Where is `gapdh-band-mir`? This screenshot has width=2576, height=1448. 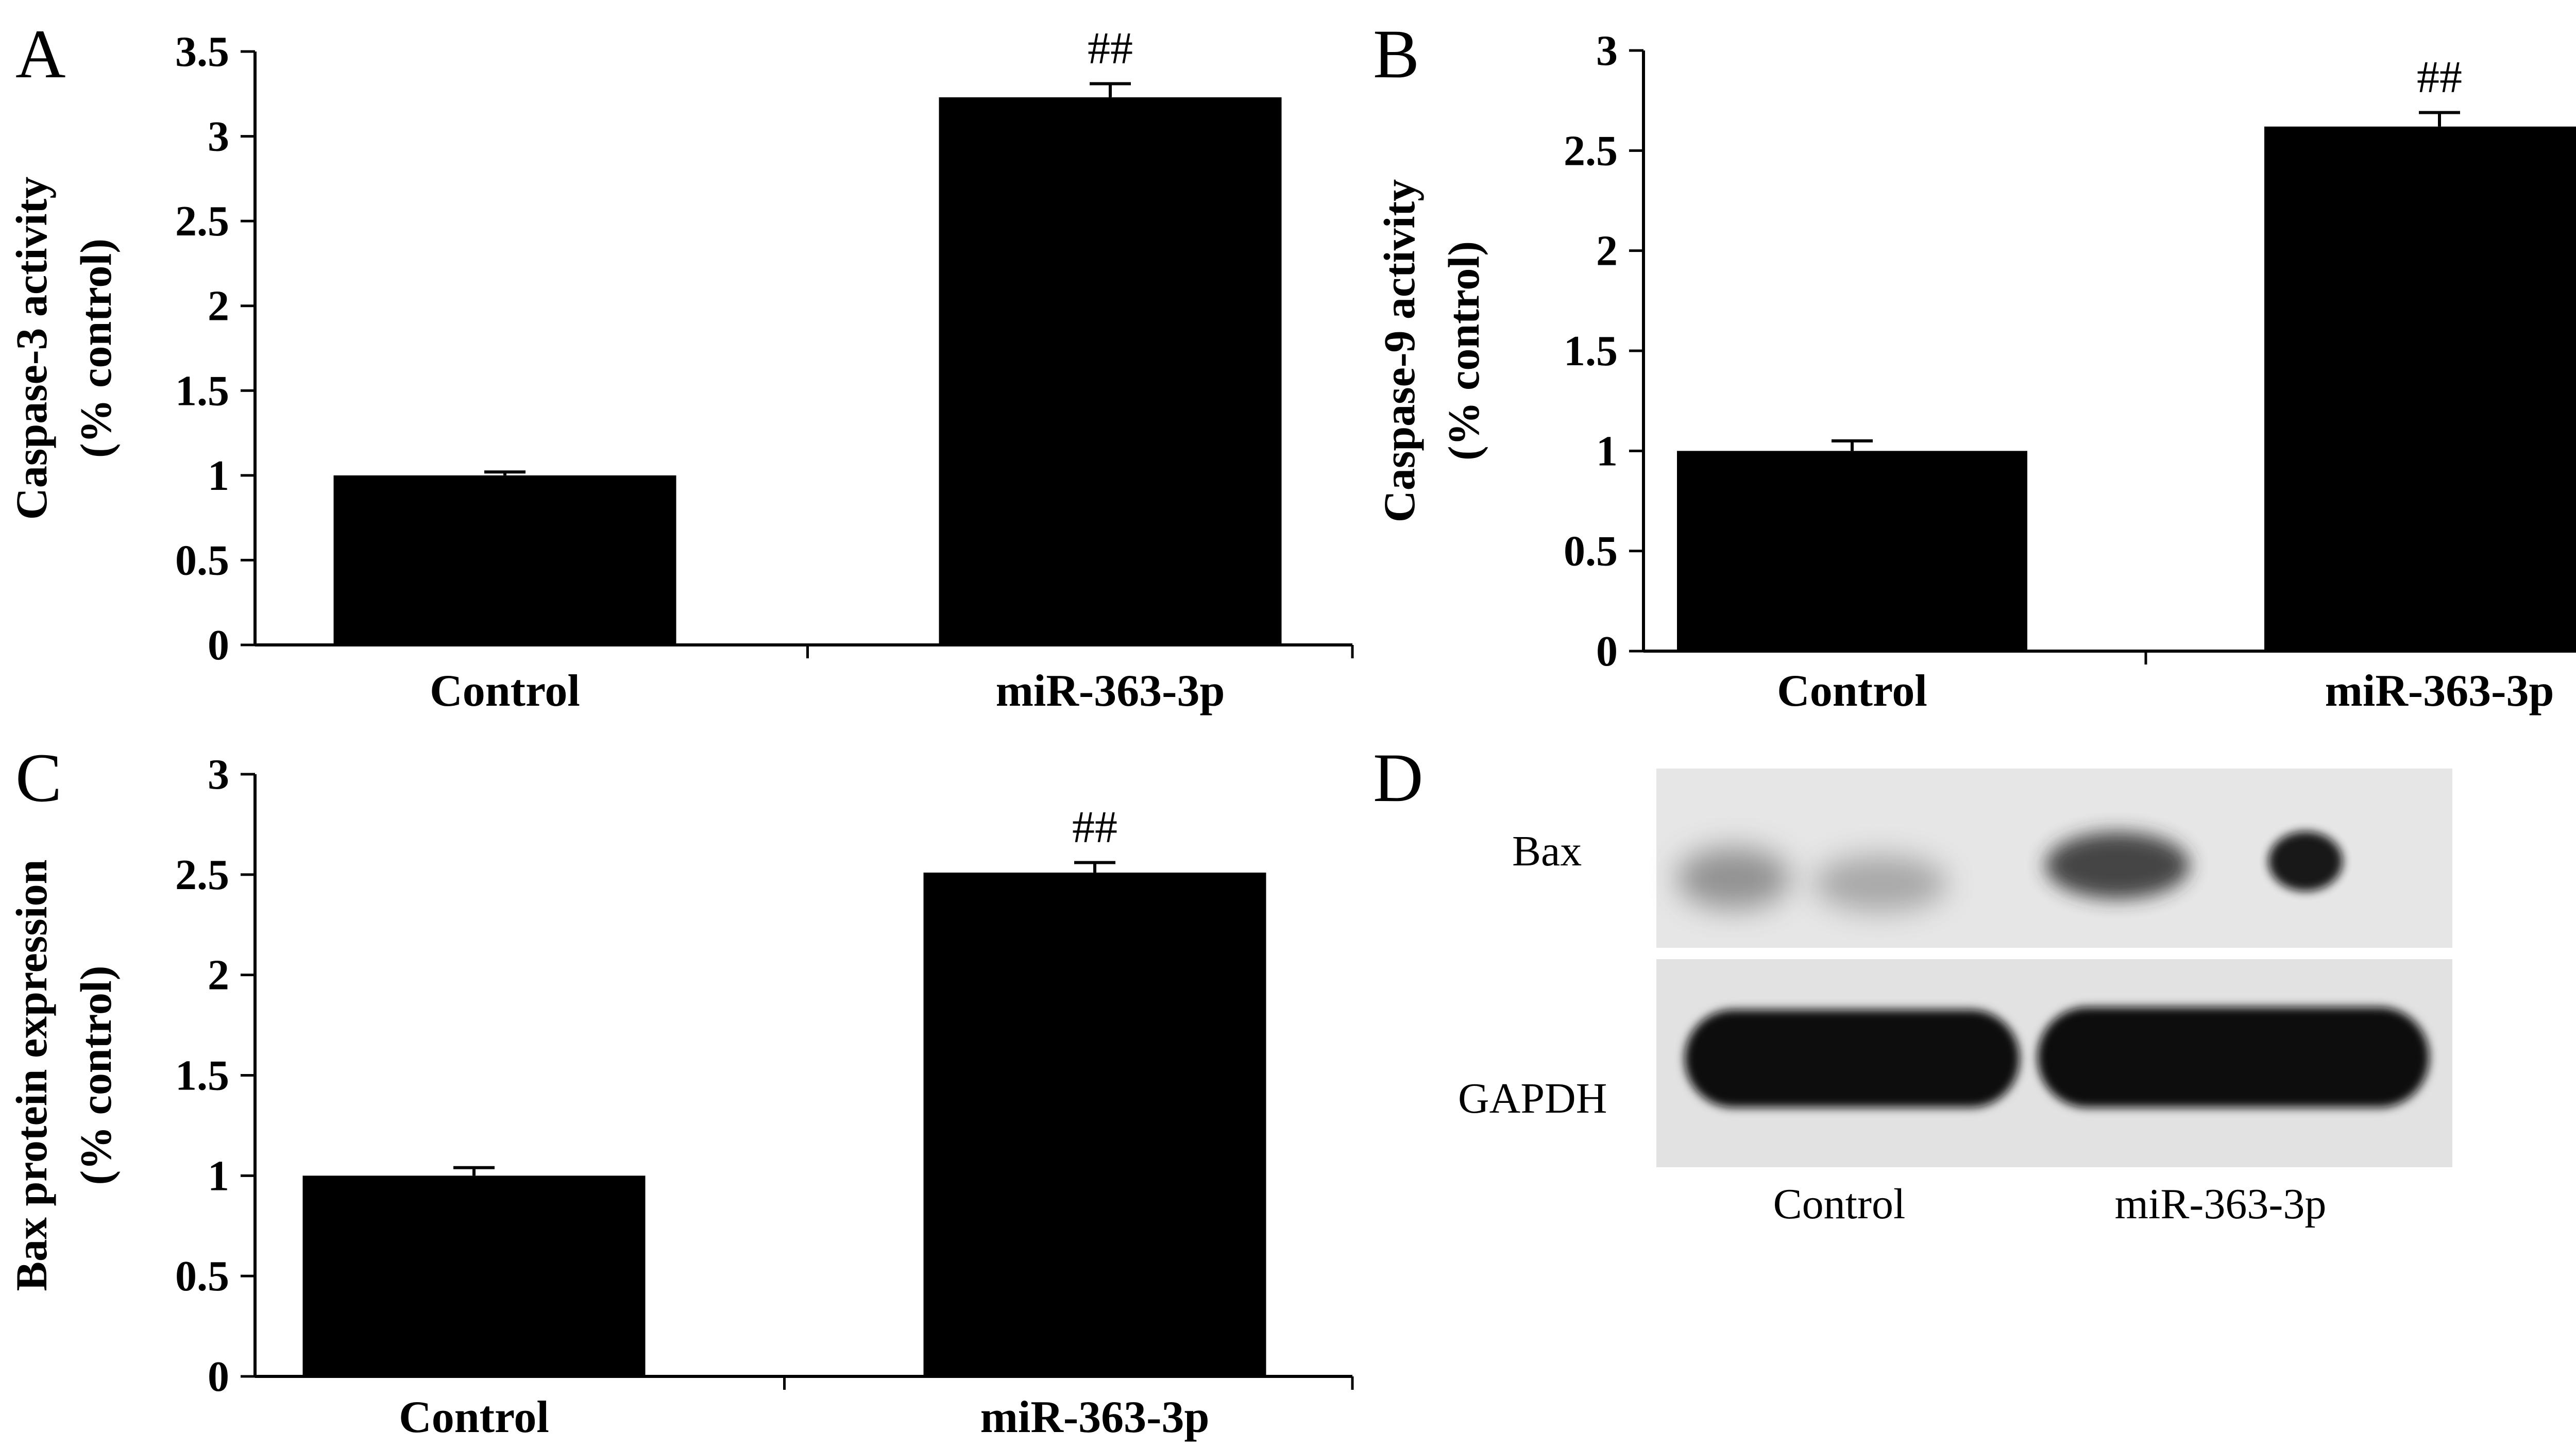
gapdh-band-mir is located at coordinates (2233, 1057).